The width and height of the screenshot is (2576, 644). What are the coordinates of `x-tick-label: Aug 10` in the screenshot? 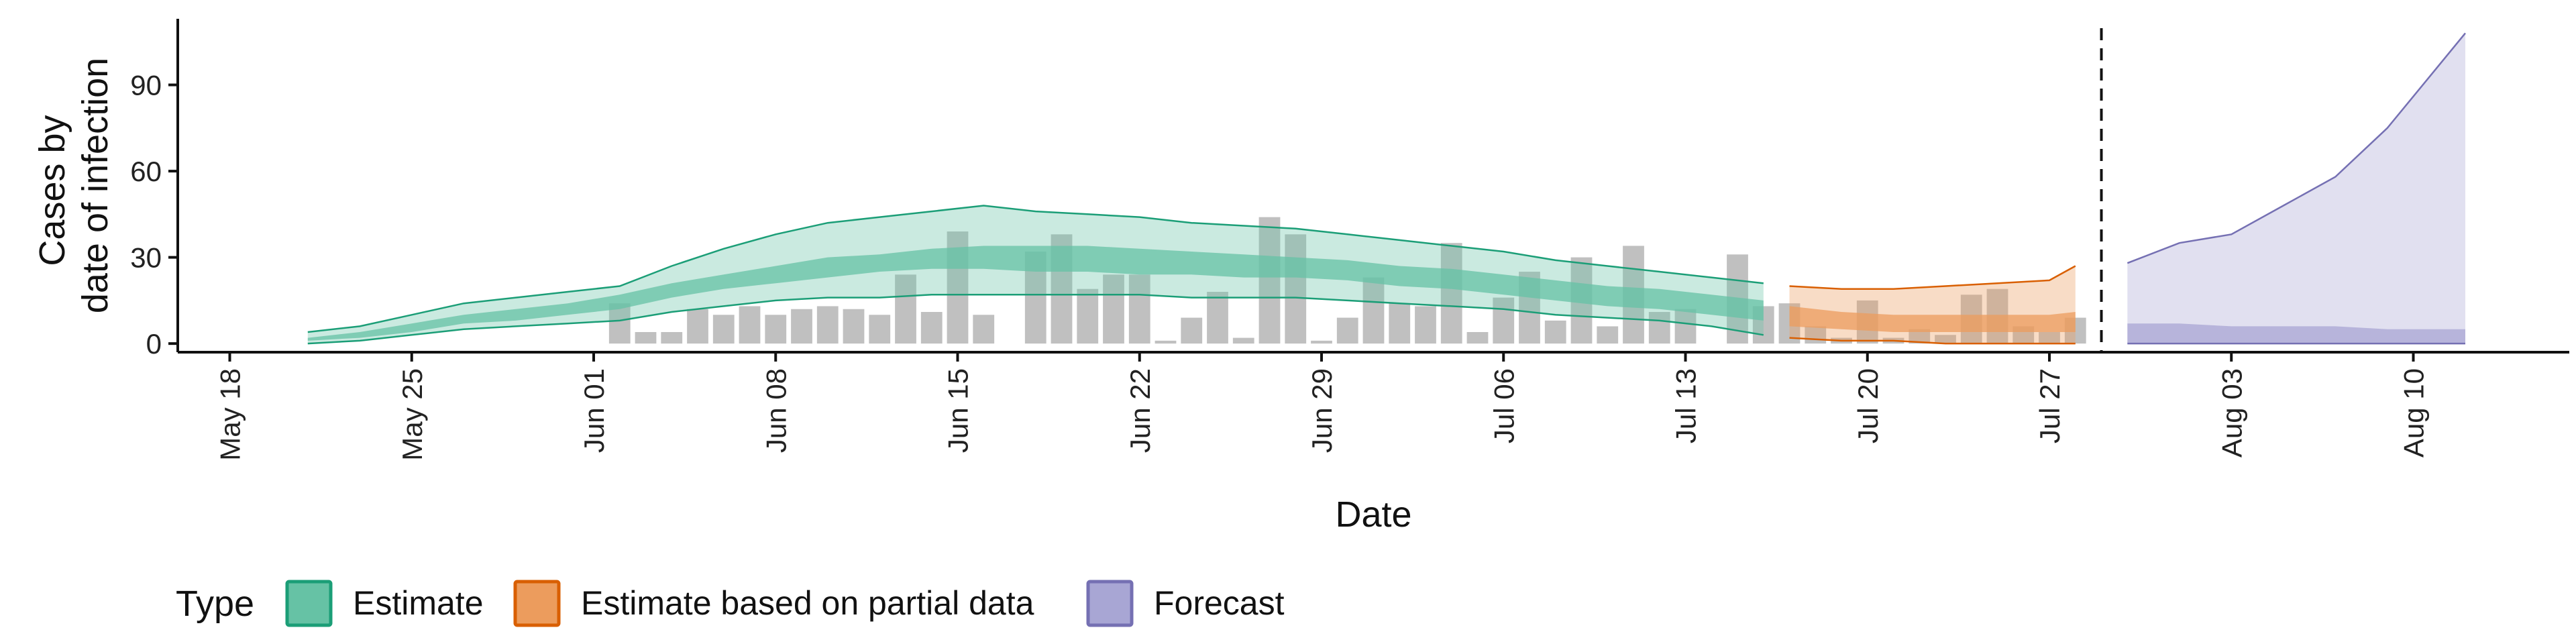 It's located at (2414, 413).